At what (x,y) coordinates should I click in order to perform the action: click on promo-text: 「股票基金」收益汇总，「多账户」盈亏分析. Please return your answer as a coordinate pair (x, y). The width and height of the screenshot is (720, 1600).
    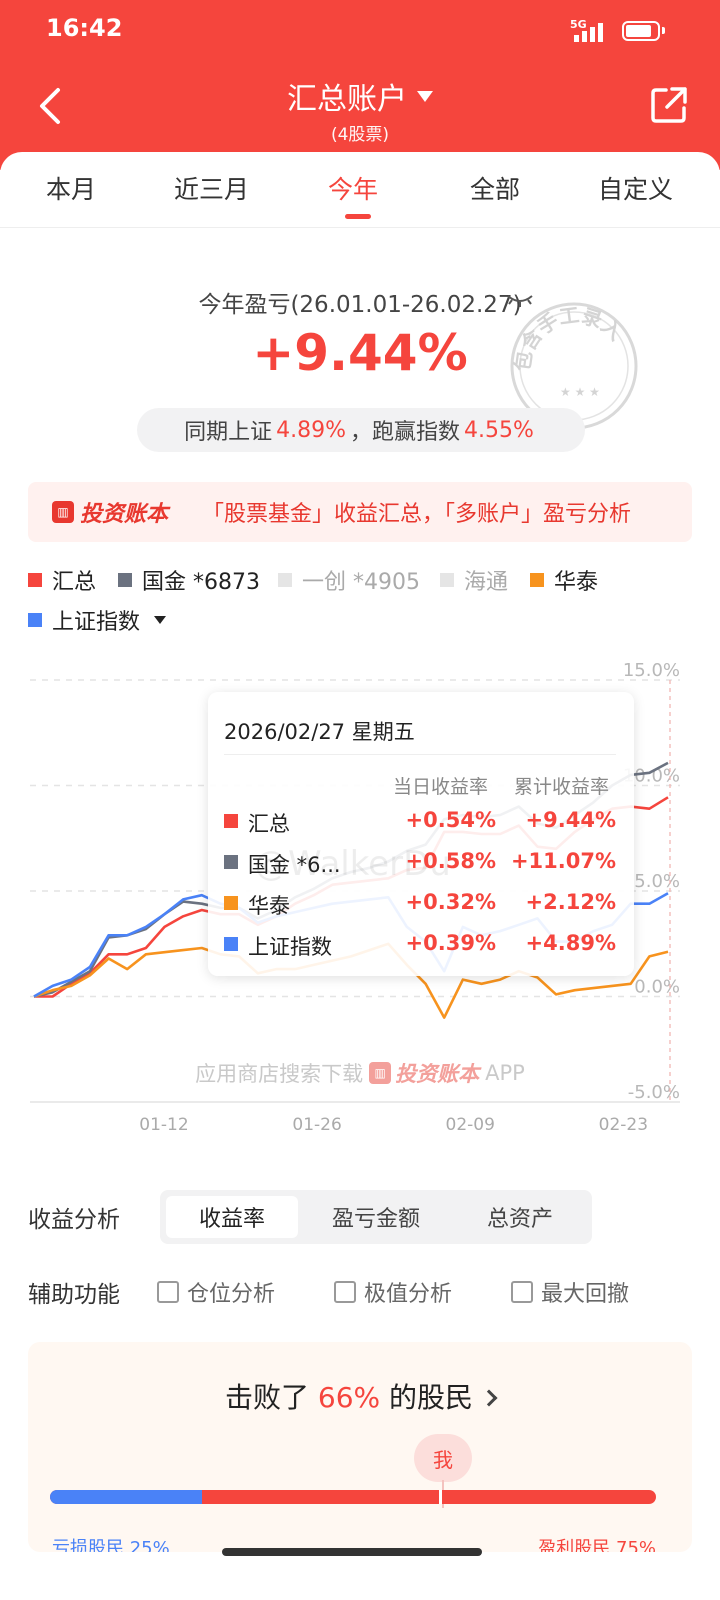
    Looking at the image, I should click on (417, 514).